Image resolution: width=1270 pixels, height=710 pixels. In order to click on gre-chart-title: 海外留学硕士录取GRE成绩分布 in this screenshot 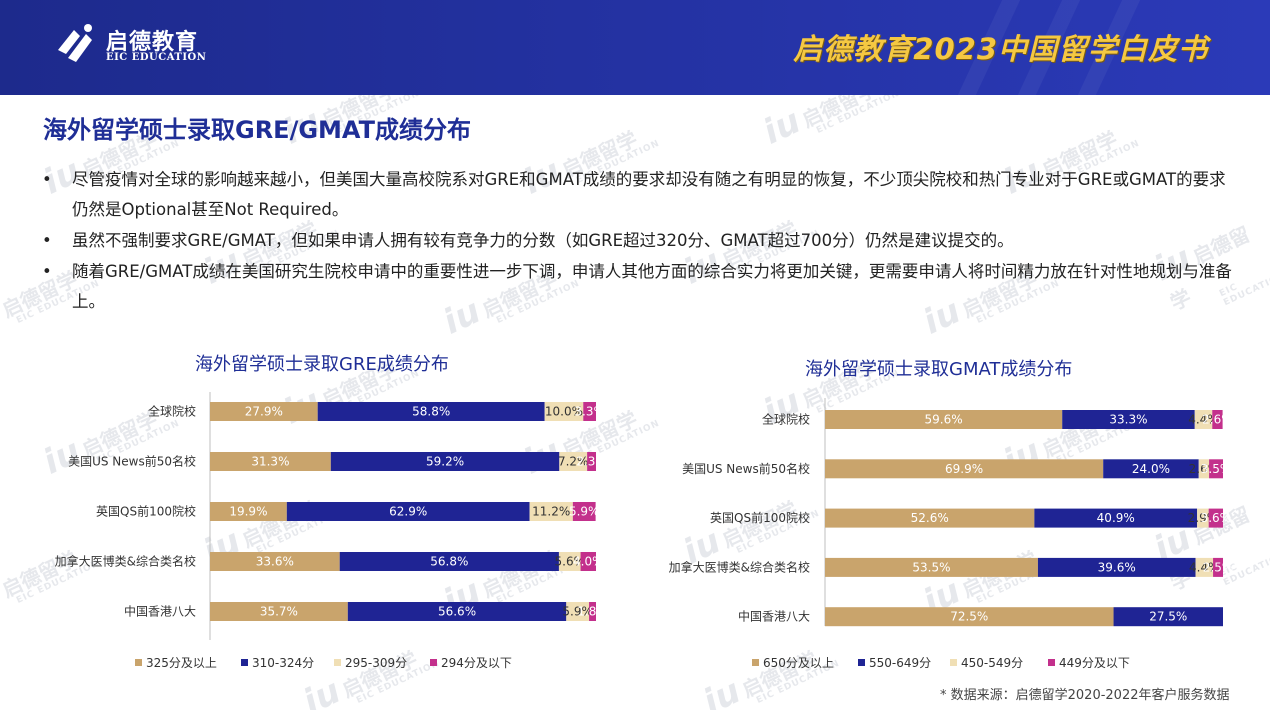, I will do `click(322, 364)`.